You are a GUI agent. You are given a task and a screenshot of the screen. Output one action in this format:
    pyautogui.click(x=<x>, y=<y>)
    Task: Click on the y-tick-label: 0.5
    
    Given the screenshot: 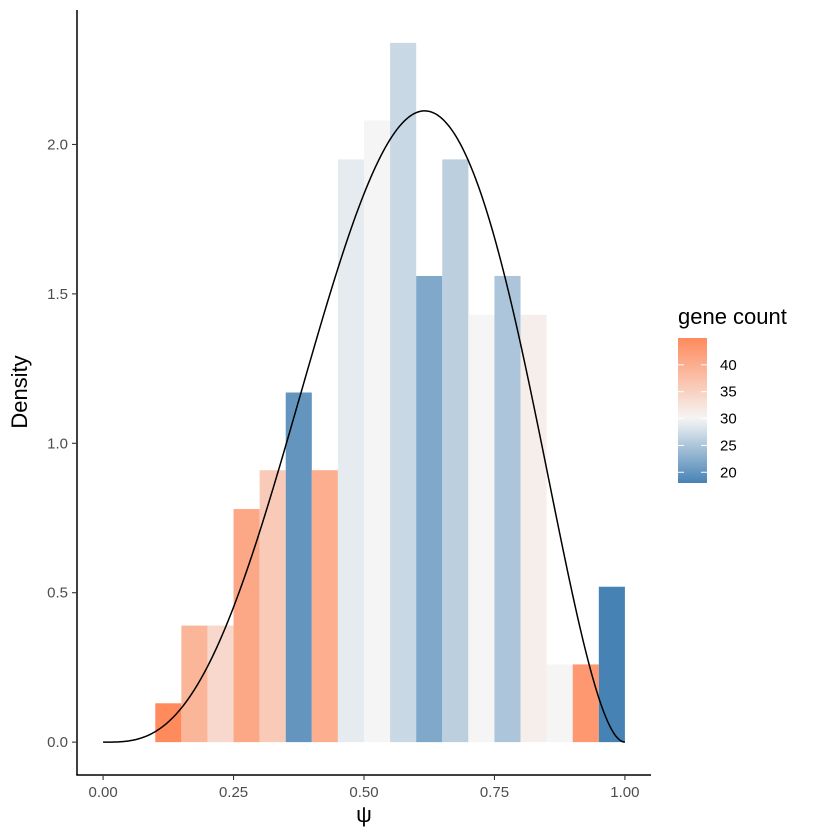 What is the action you would take?
    pyautogui.click(x=57, y=593)
    